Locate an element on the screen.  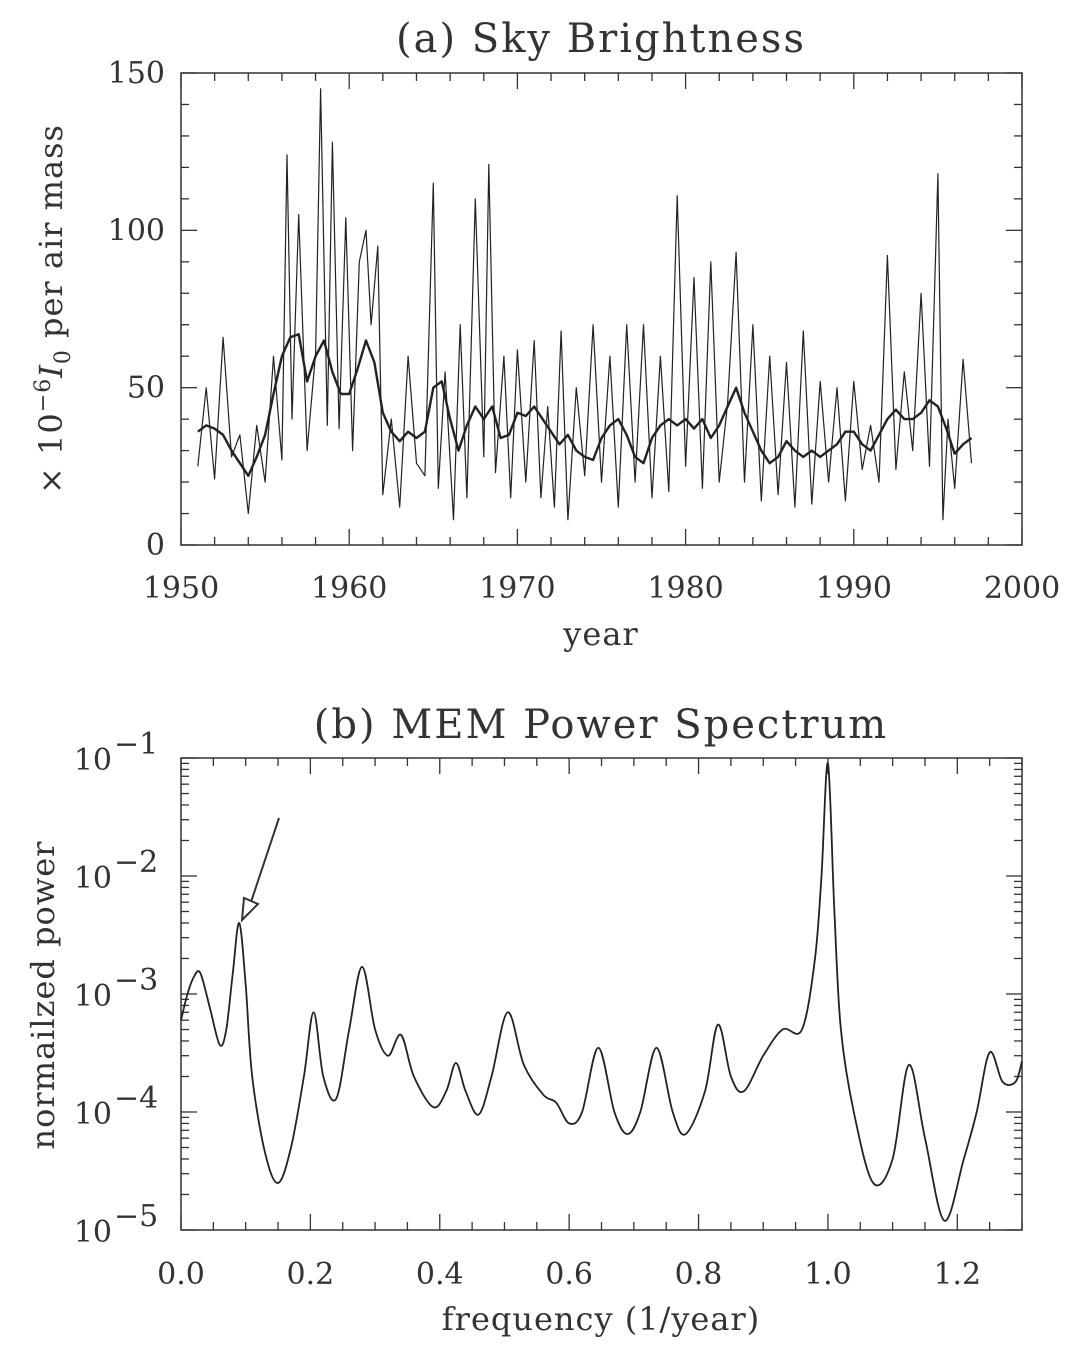
arrow-annotation is located at coordinates (260, 870).